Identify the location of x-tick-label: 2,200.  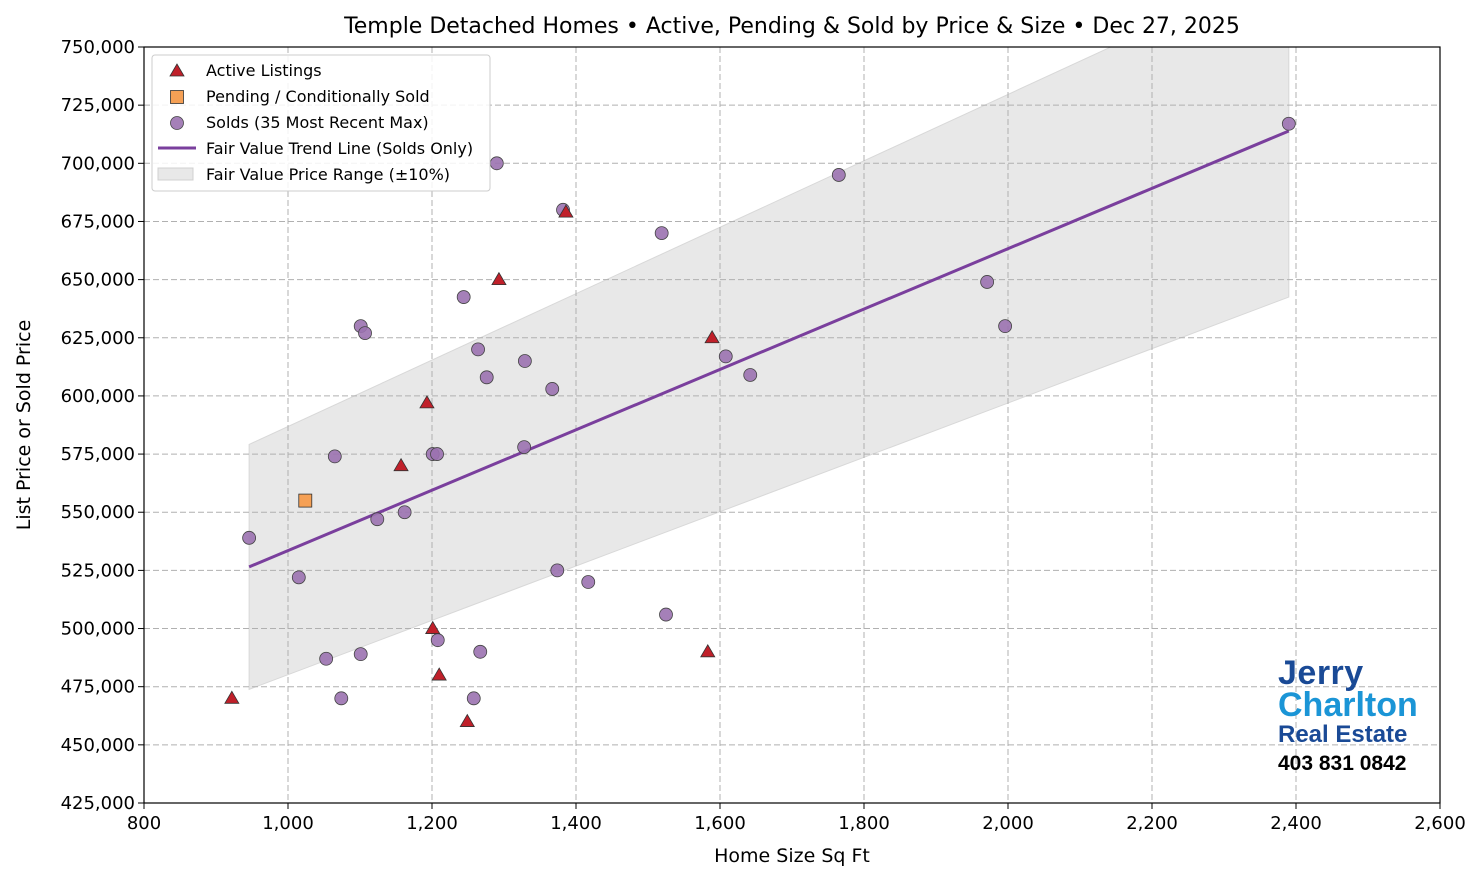
(1152, 823).